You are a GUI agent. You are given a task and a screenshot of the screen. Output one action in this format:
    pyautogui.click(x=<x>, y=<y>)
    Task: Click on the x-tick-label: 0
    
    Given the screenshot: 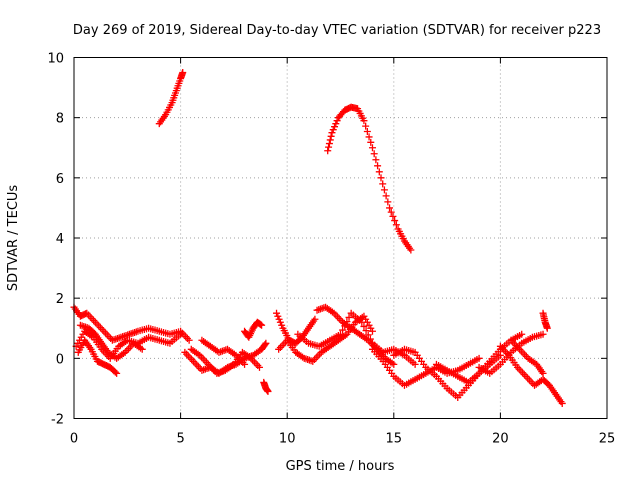 What is the action you would take?
    pyautogui.click(x=74, y=439)
    